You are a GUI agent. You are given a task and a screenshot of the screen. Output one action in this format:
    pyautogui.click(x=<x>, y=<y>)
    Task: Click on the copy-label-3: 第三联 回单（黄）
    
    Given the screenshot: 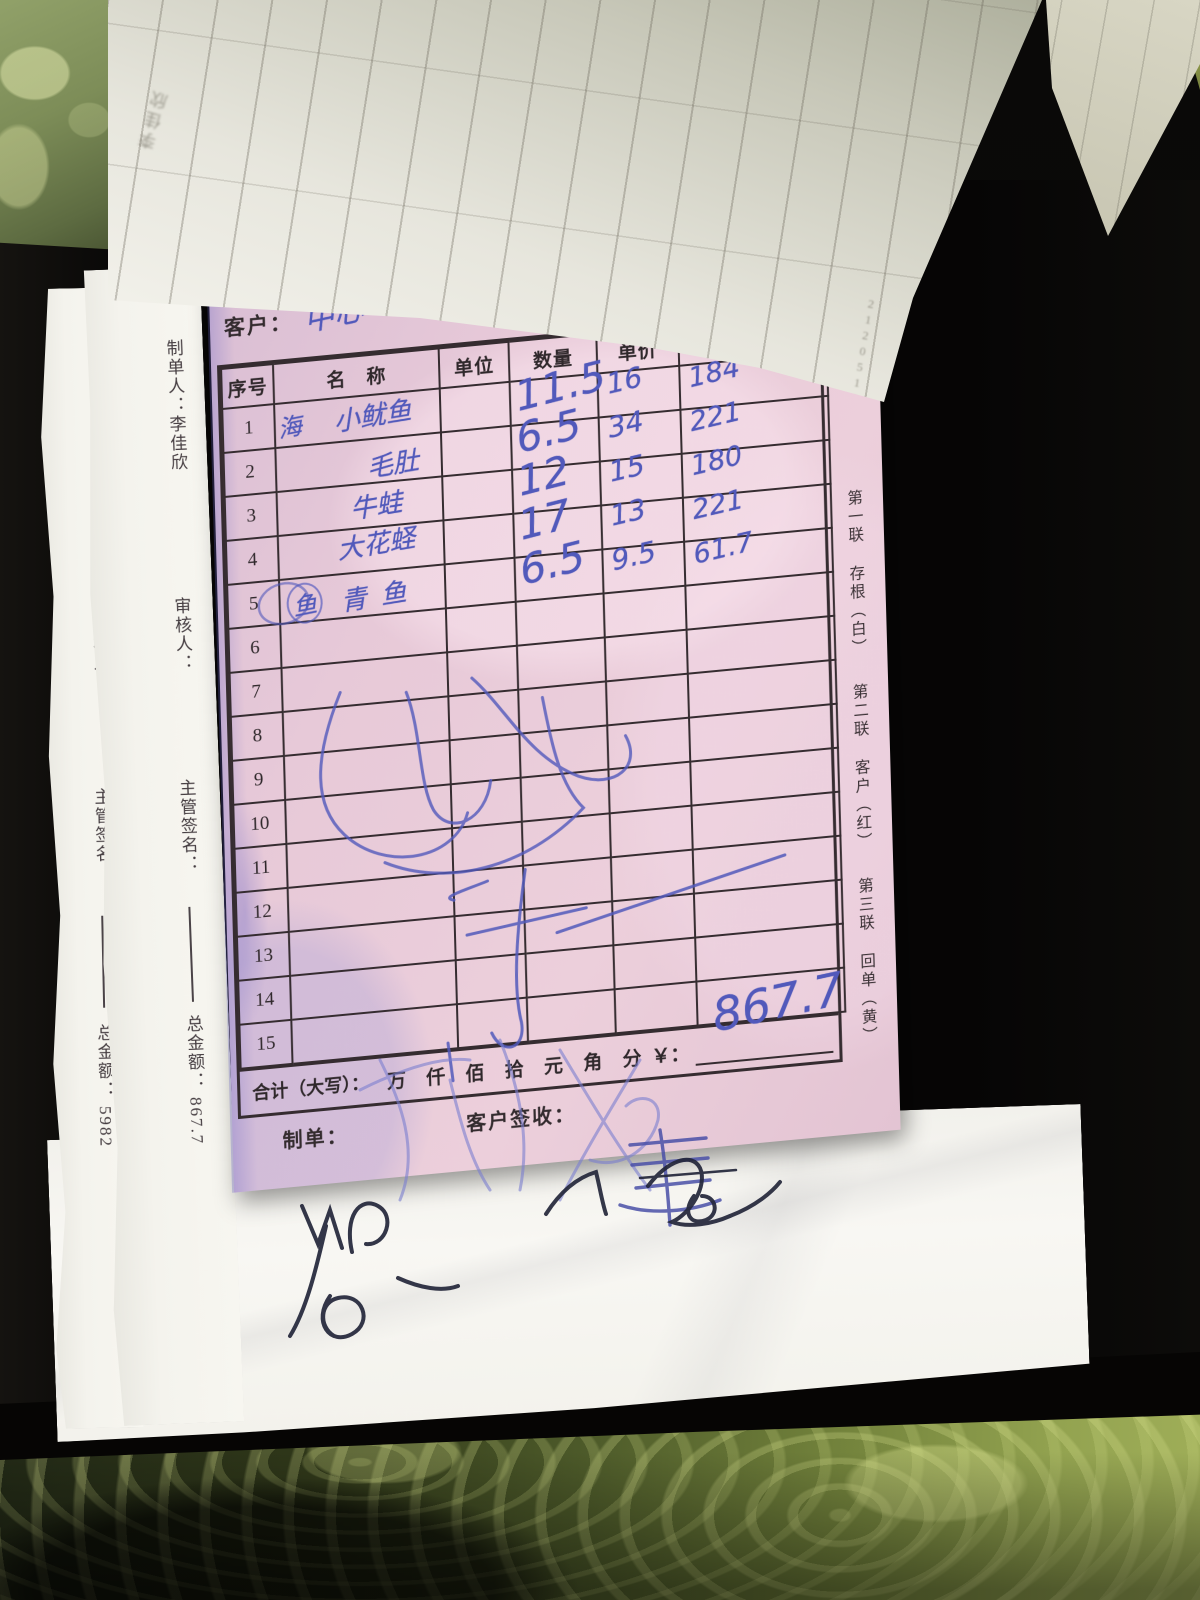 What is the action you would take?
    pyautogui.click(x=866, y=961)
    